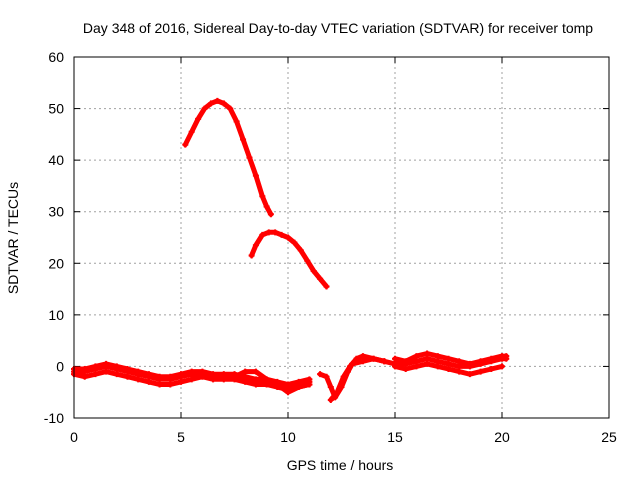 This screenshot has height=480, width=640. I want to click on x-tick-label: 5, so click(181, 437).